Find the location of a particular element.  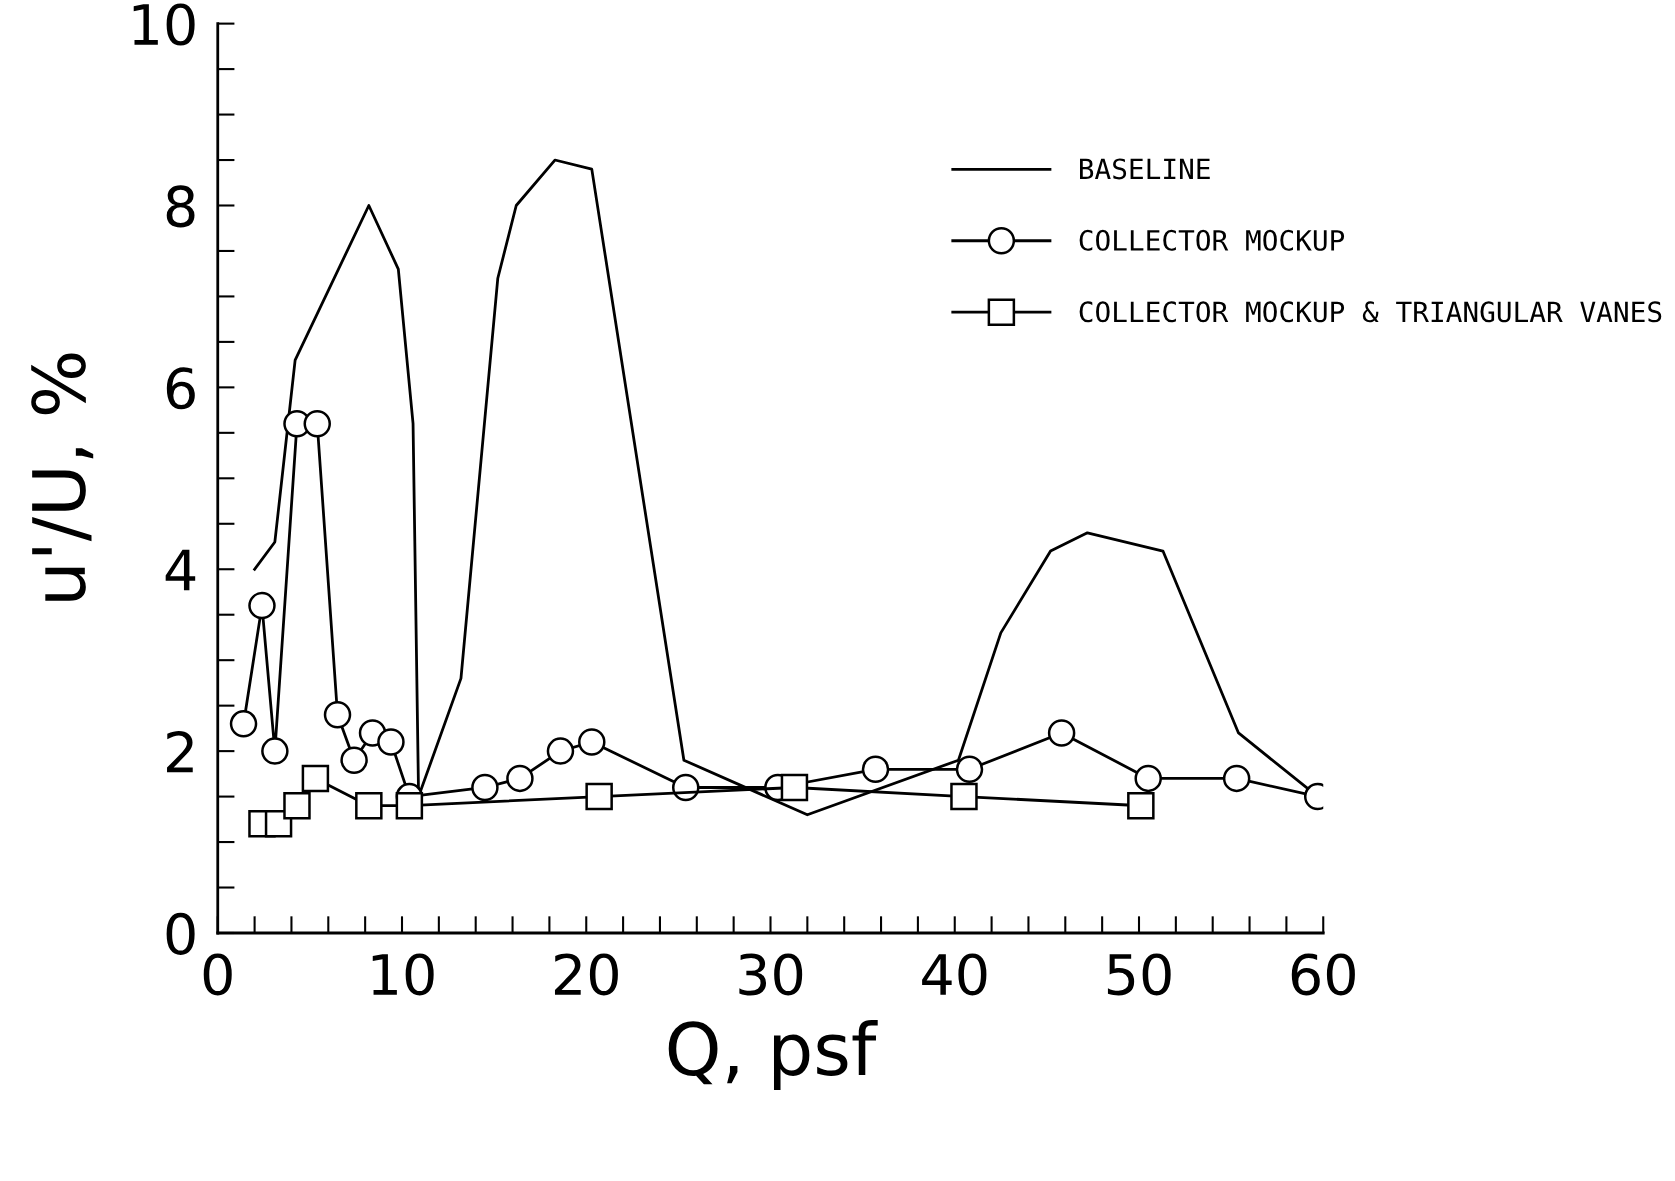

legend-label: COLLECTOR MOCKUP is located at coordinates (1212, 240).